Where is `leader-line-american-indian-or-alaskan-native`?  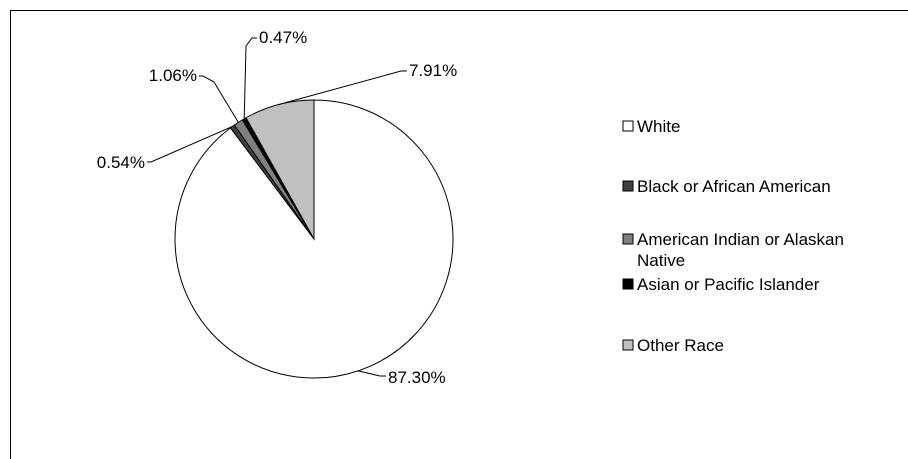
leader-line-american-indian-or-alaskan-native is located at coordinates (219, 99).